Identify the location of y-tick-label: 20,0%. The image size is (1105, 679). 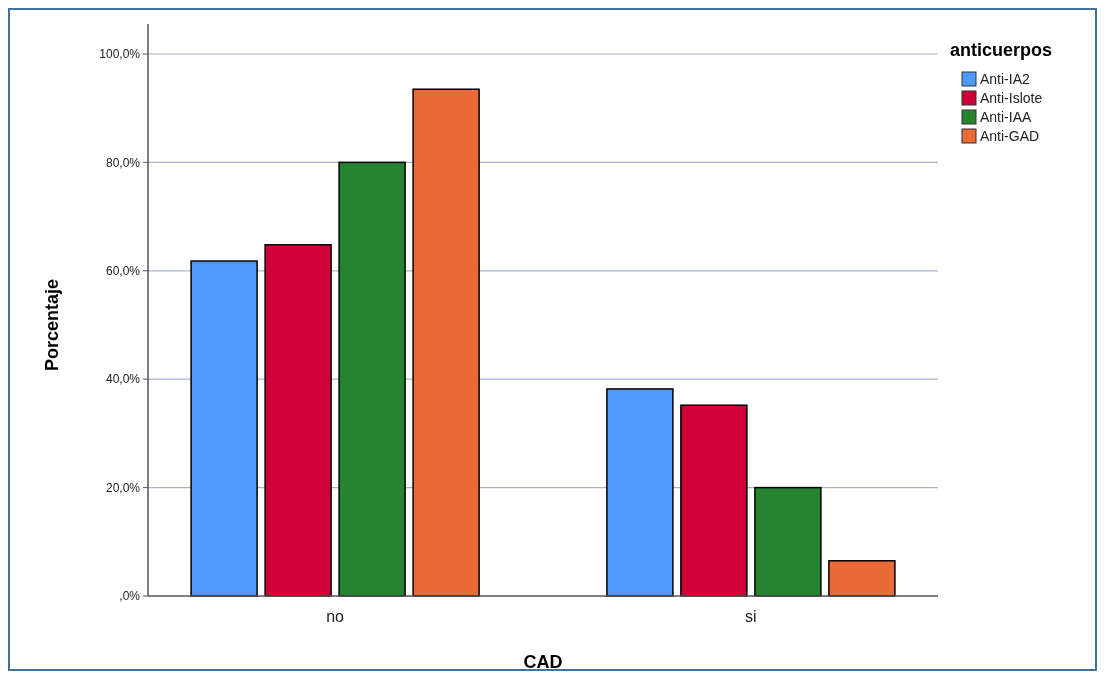
(123, 487).